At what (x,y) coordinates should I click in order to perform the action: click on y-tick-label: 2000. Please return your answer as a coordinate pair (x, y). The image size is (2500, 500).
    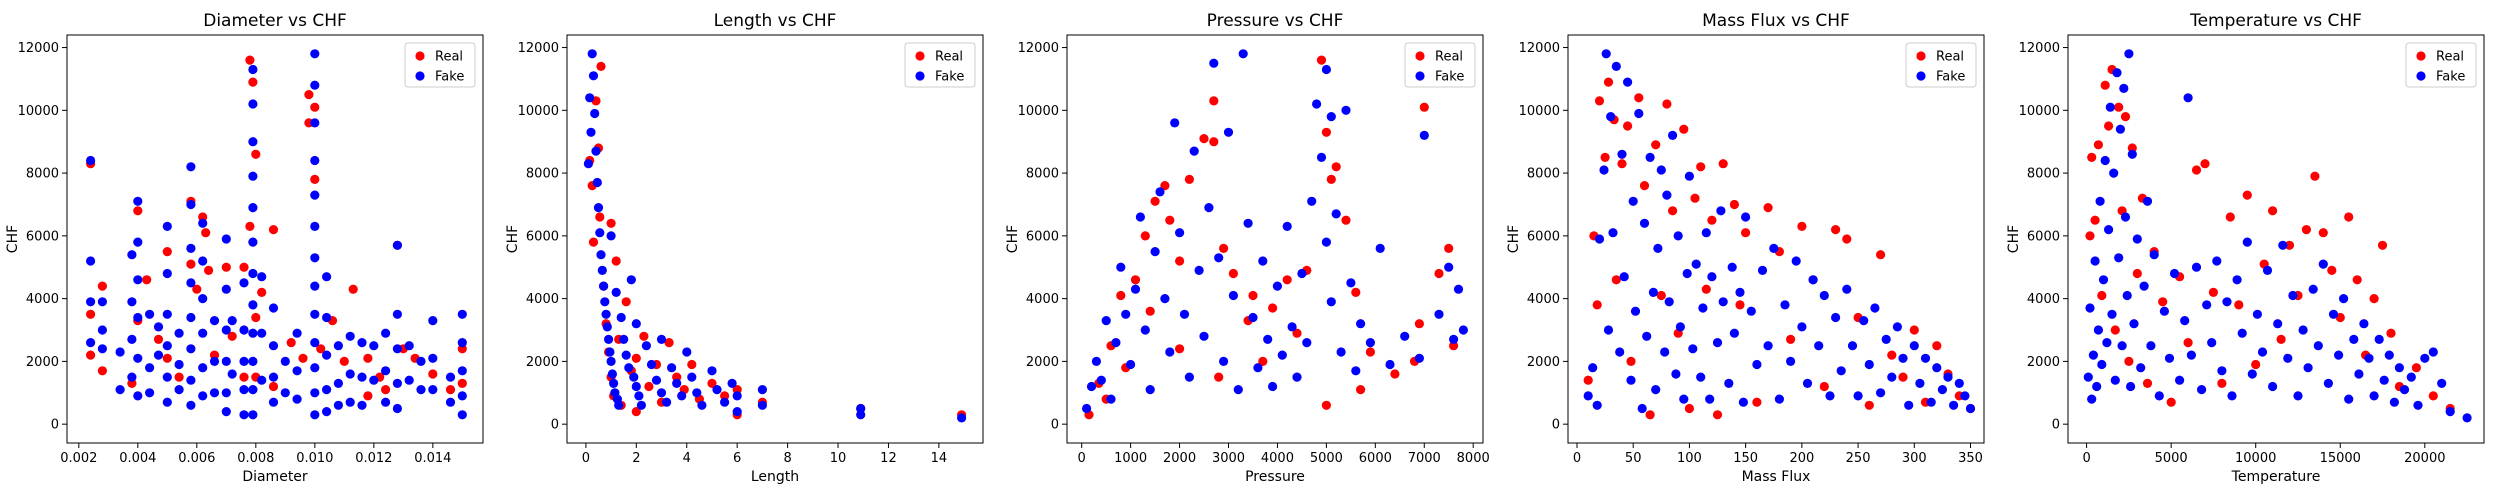
    Looking at the image, I should click on (542, 362).